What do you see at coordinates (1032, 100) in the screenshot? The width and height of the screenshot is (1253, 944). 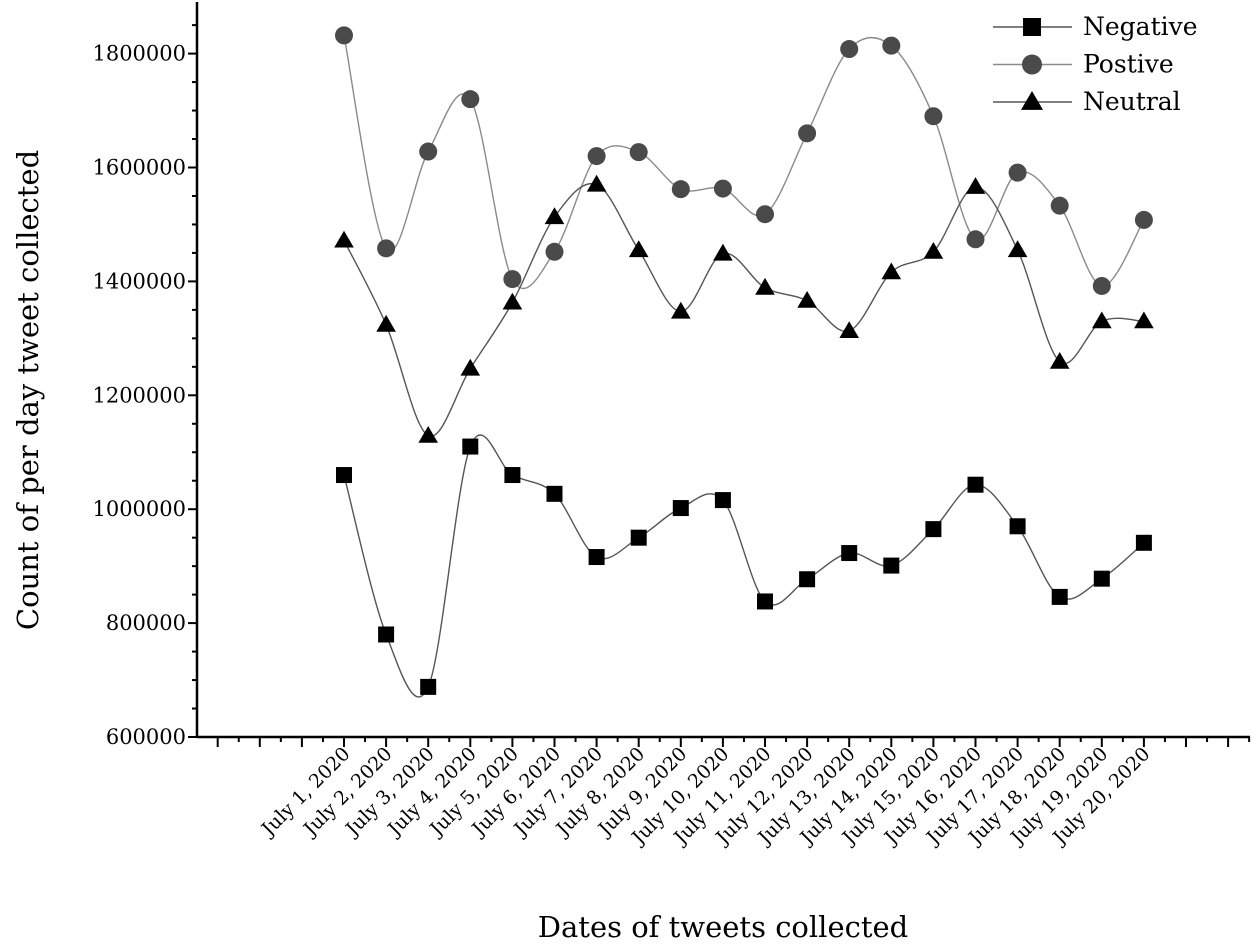 I see `legend-marker-neutral` at bounding box center [1032, 100].